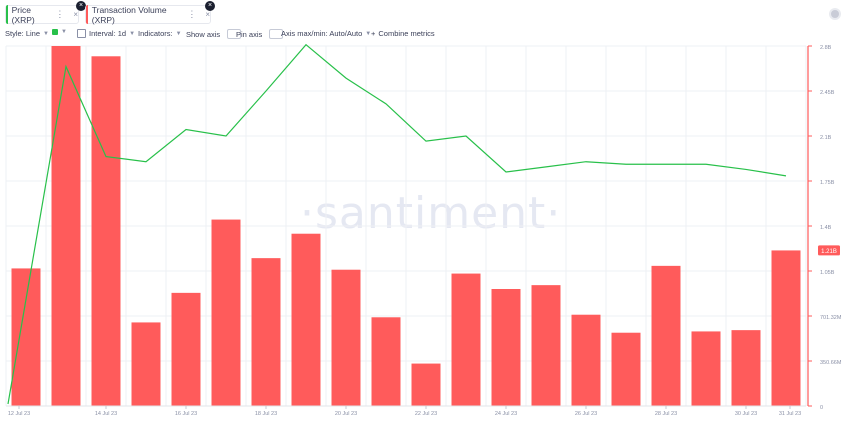 The width and height of the screenshot is (850, 424). I want to click on current-value-badge-label: 1.21B, so click(829, 252).